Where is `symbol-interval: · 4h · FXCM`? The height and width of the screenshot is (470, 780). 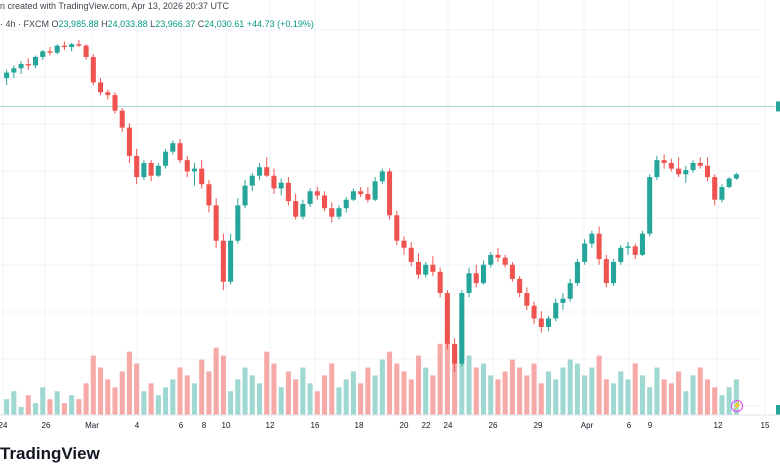 symbol-interval: · 4h · FXCM is located at coordinates (25, 24).